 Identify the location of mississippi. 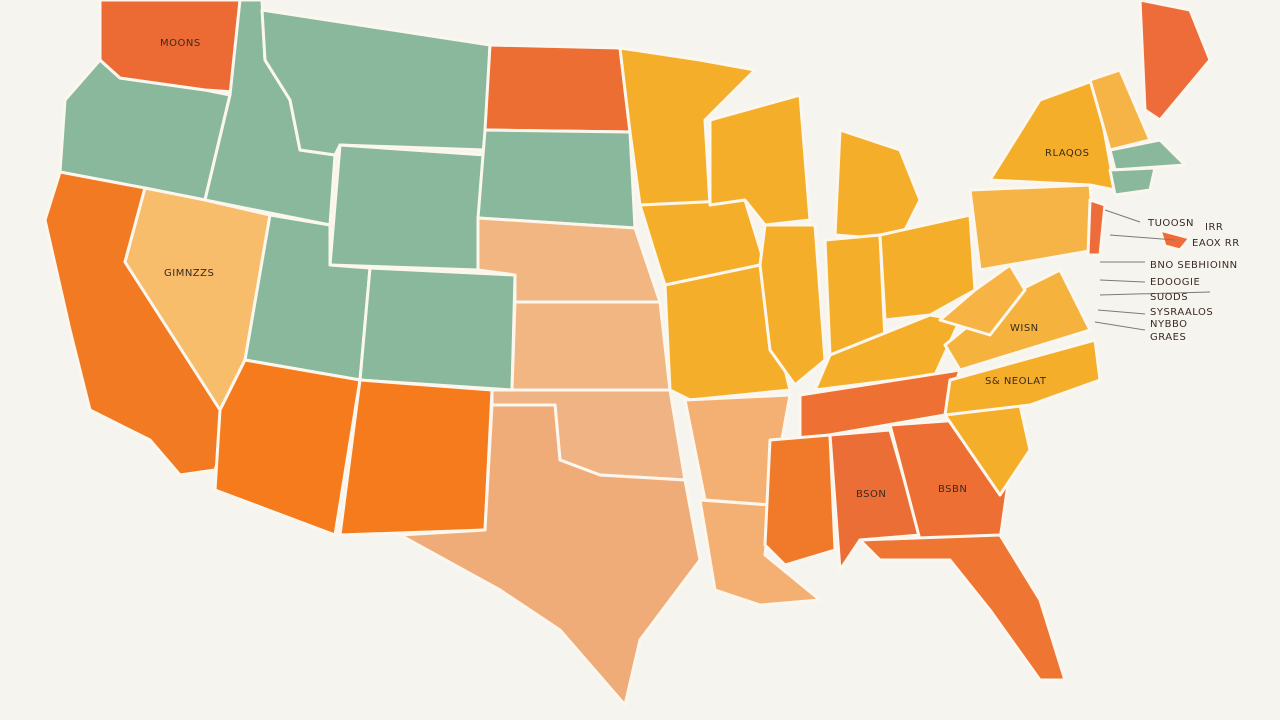
(800, 500).